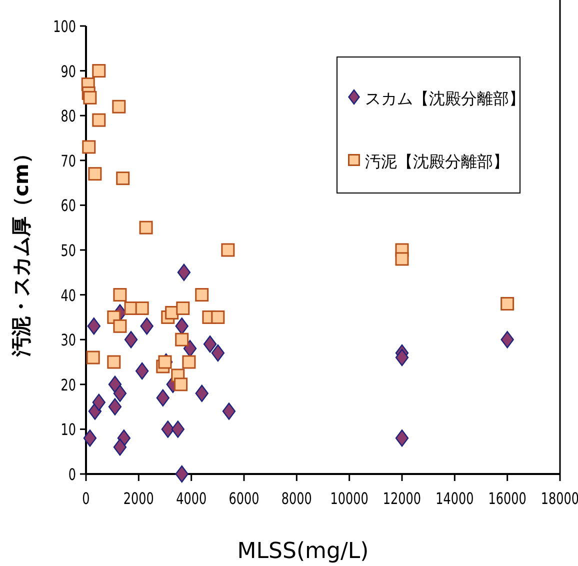 The height and width of the screenshot is (566, 578). What do you see at coordinates (138, 499) in the screenshot?
I see `x-tick-label: 2000` at bounding box center [138, 499].